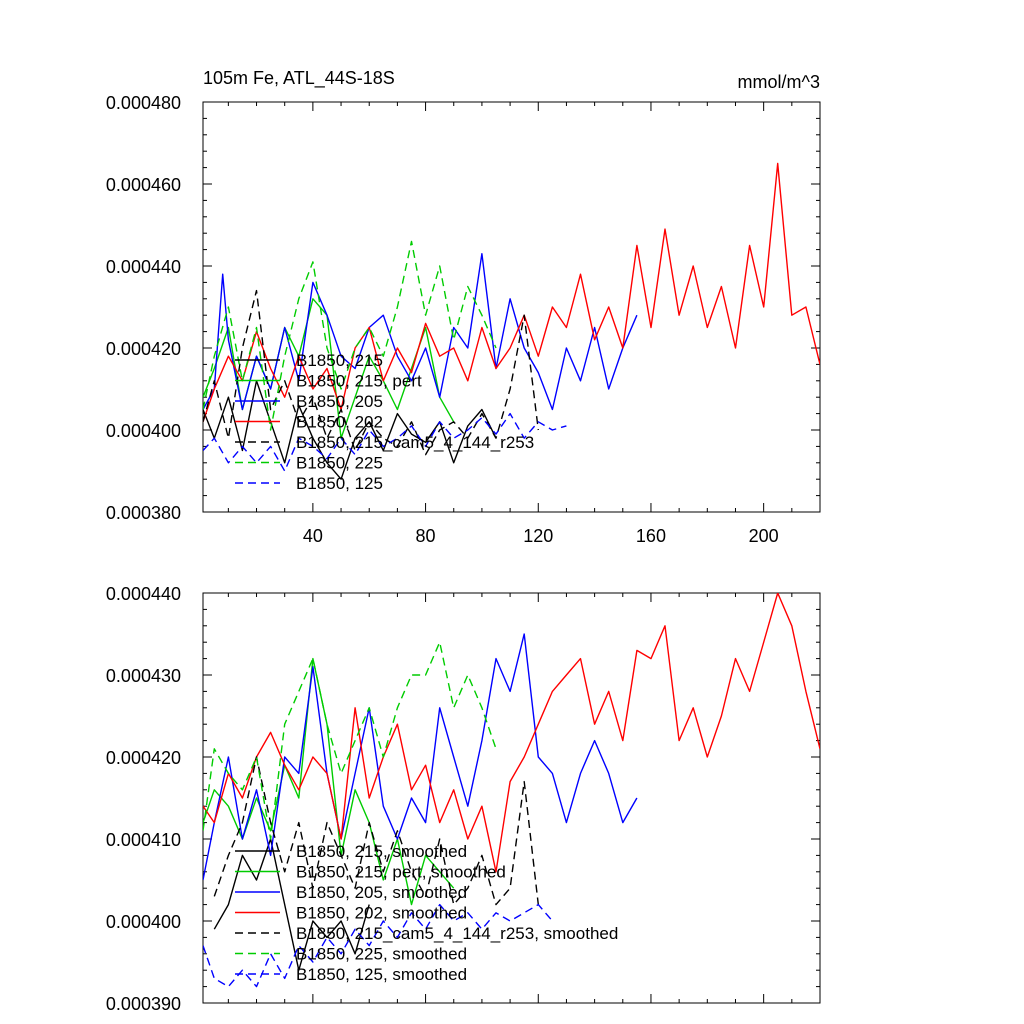 Image resolution: width=1024 pixels, height=1024 pixels. I want to click on units-label: mmol/m^3, so click(779, 82).